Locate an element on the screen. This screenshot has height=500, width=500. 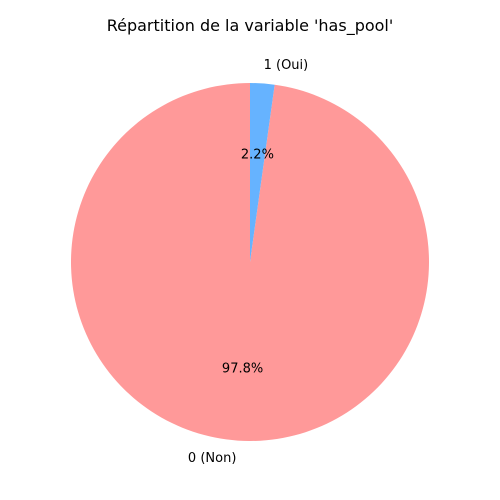
pie-category-label-1: 1 (Oui) is located at coordinates (286, 65).